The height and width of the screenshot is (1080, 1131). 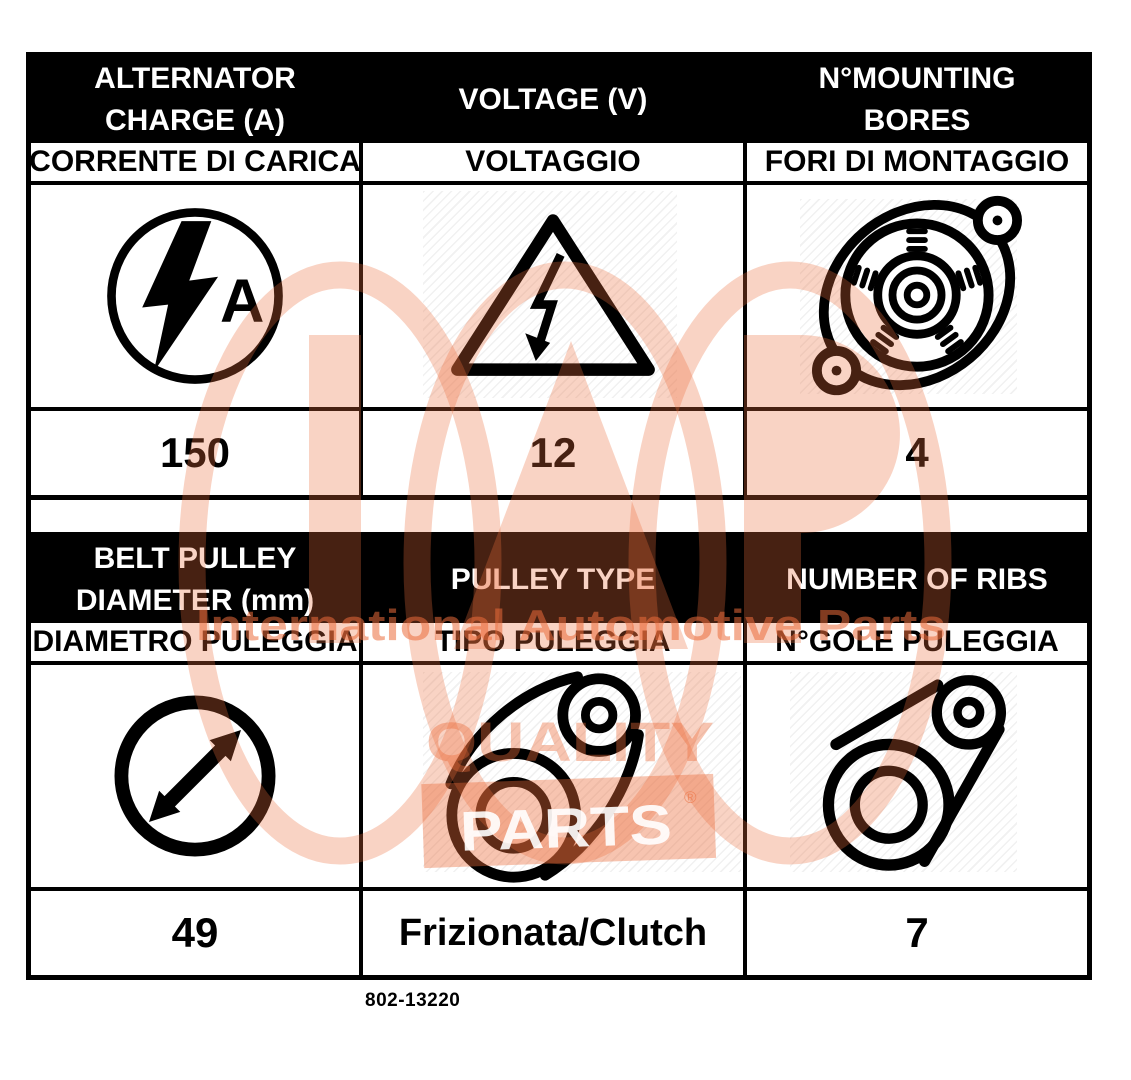 I want to click on voltage-cell, so click(x=555, y=298).